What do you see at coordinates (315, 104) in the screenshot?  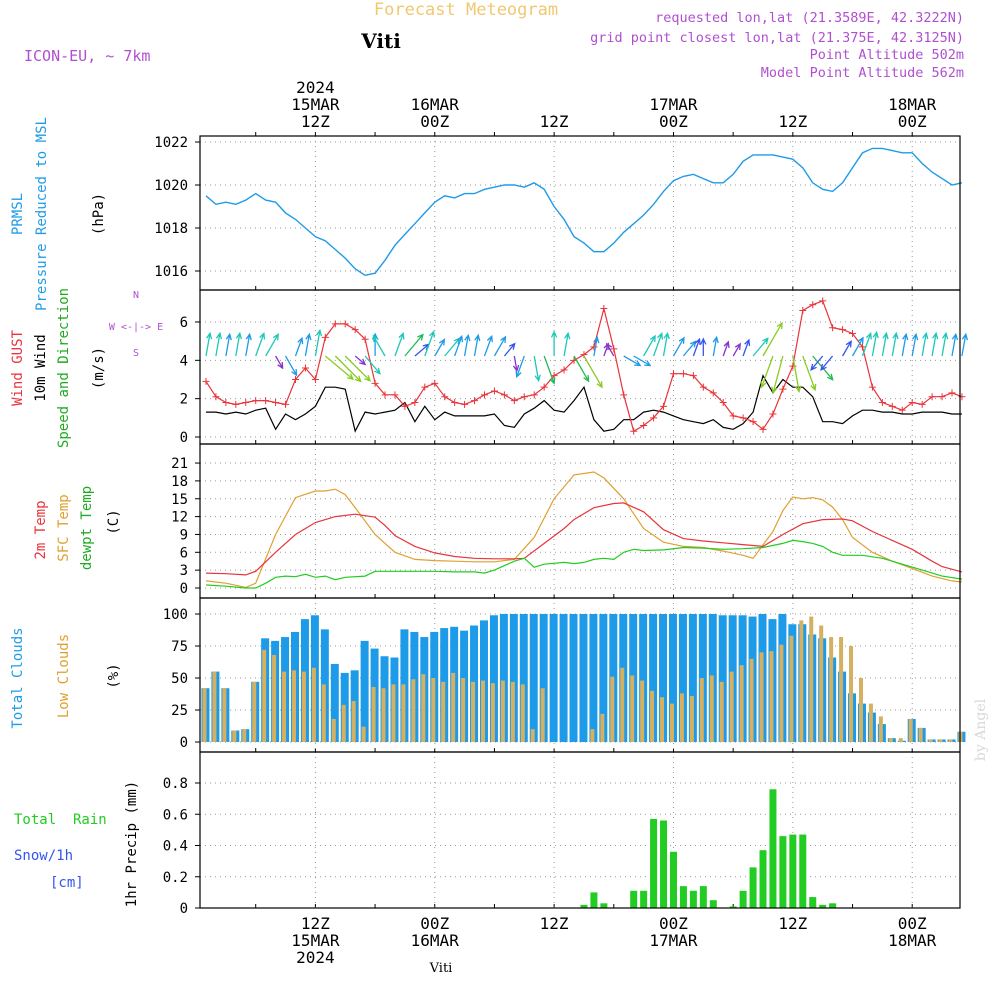 I see `time-label: 15MAR` at bounding box center [315, 104].